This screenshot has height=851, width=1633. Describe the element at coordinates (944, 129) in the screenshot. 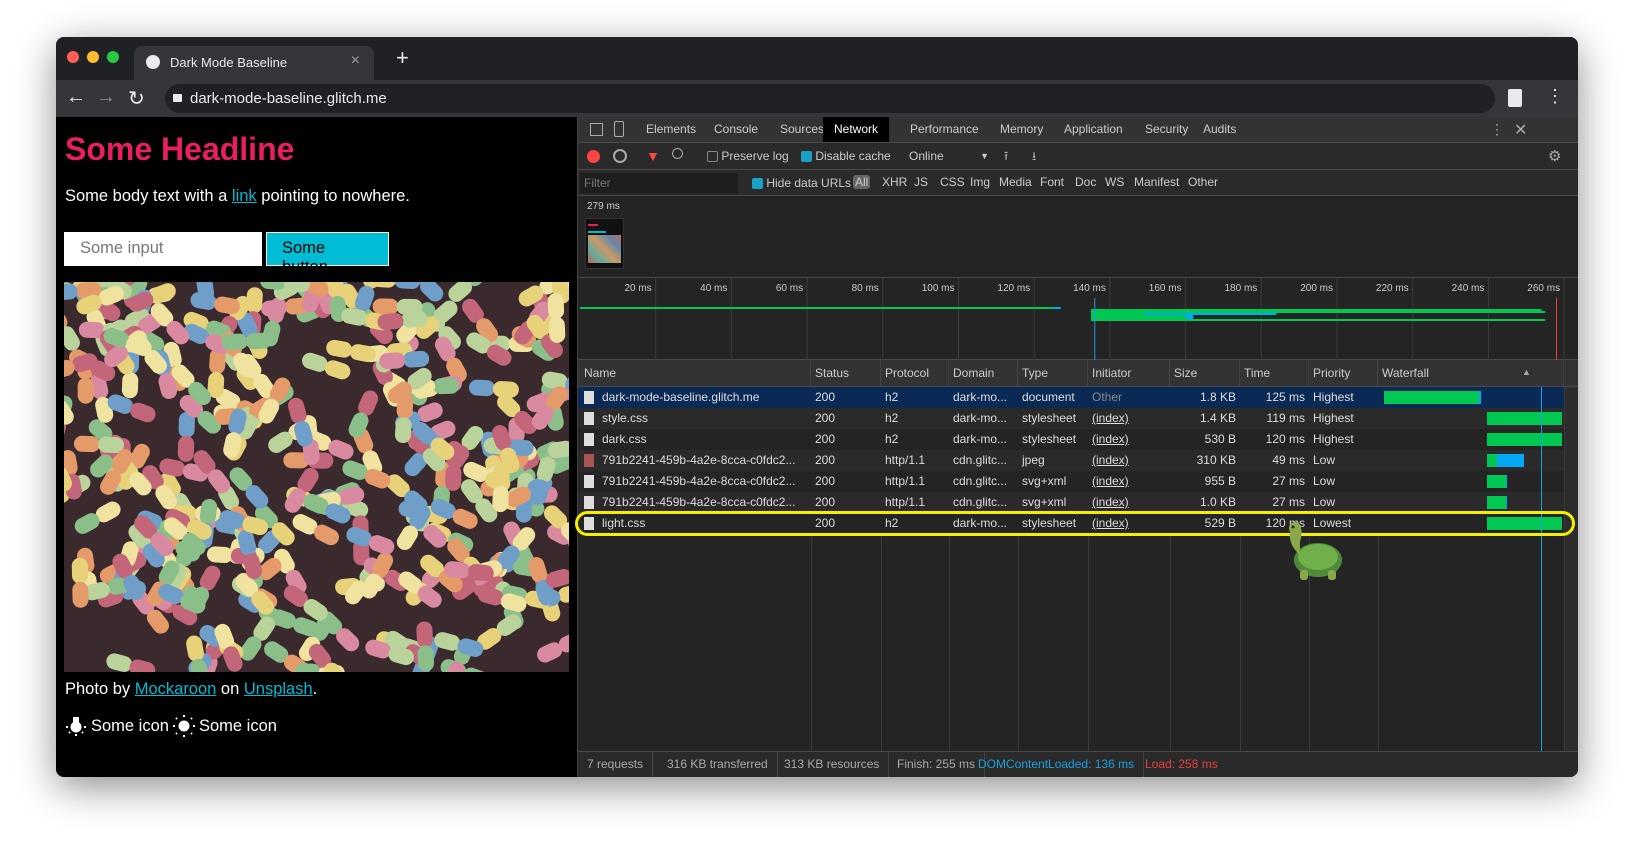

I see `tab-performance: Performance` at that location.